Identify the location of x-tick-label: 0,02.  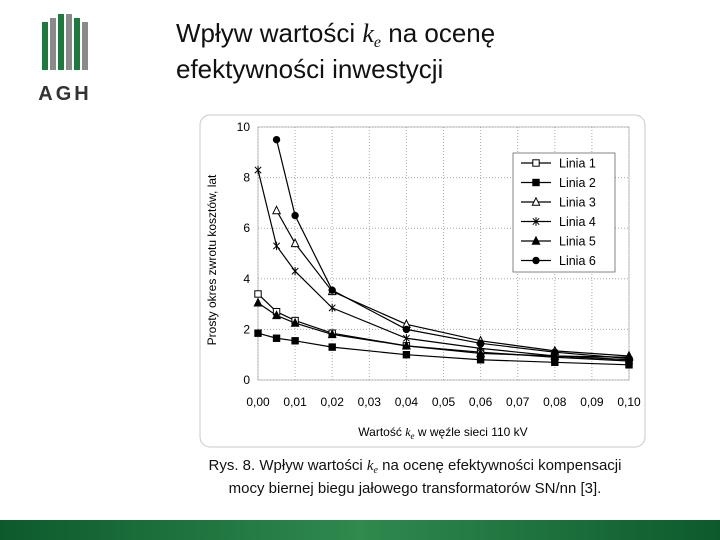
(333, 402).